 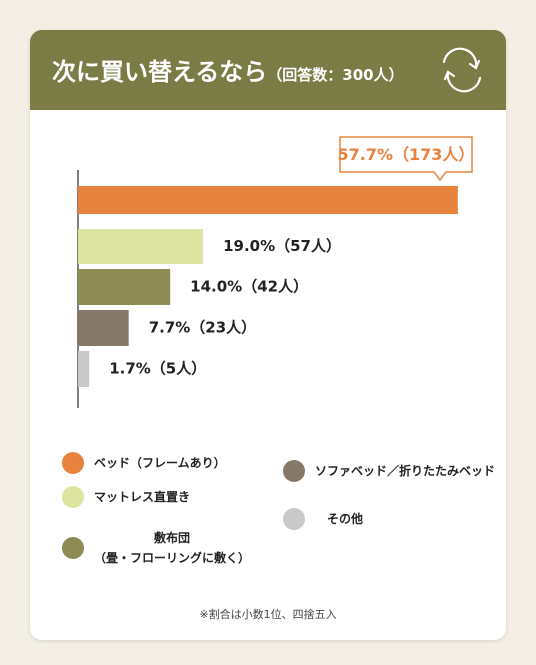 I want to click on legend-label: ベッド（フレームあり）, so click(x=160, y=463).